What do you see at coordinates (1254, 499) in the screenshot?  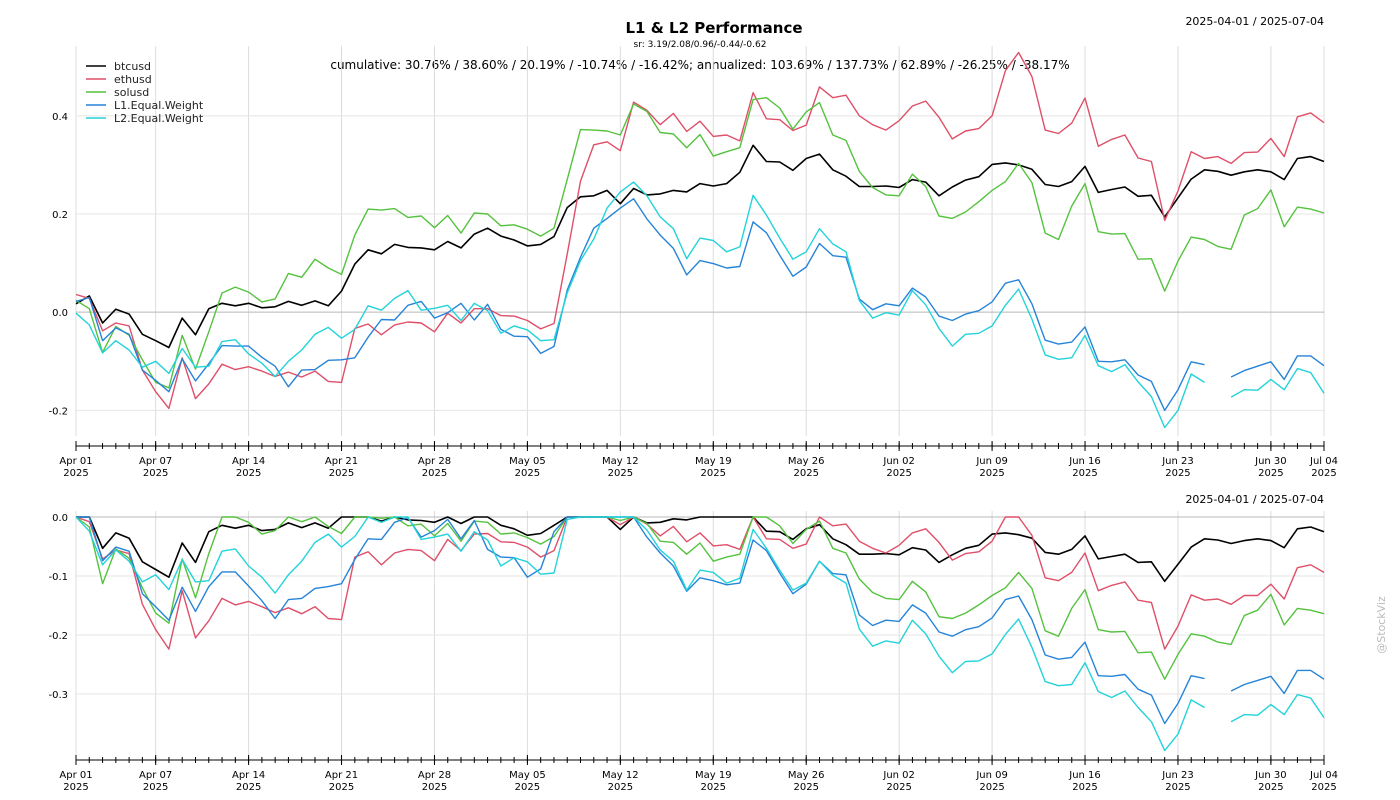 I see `bottom-date-range: 2025-04-01 / 2025-07-04` at bounding box center [1254, 499].